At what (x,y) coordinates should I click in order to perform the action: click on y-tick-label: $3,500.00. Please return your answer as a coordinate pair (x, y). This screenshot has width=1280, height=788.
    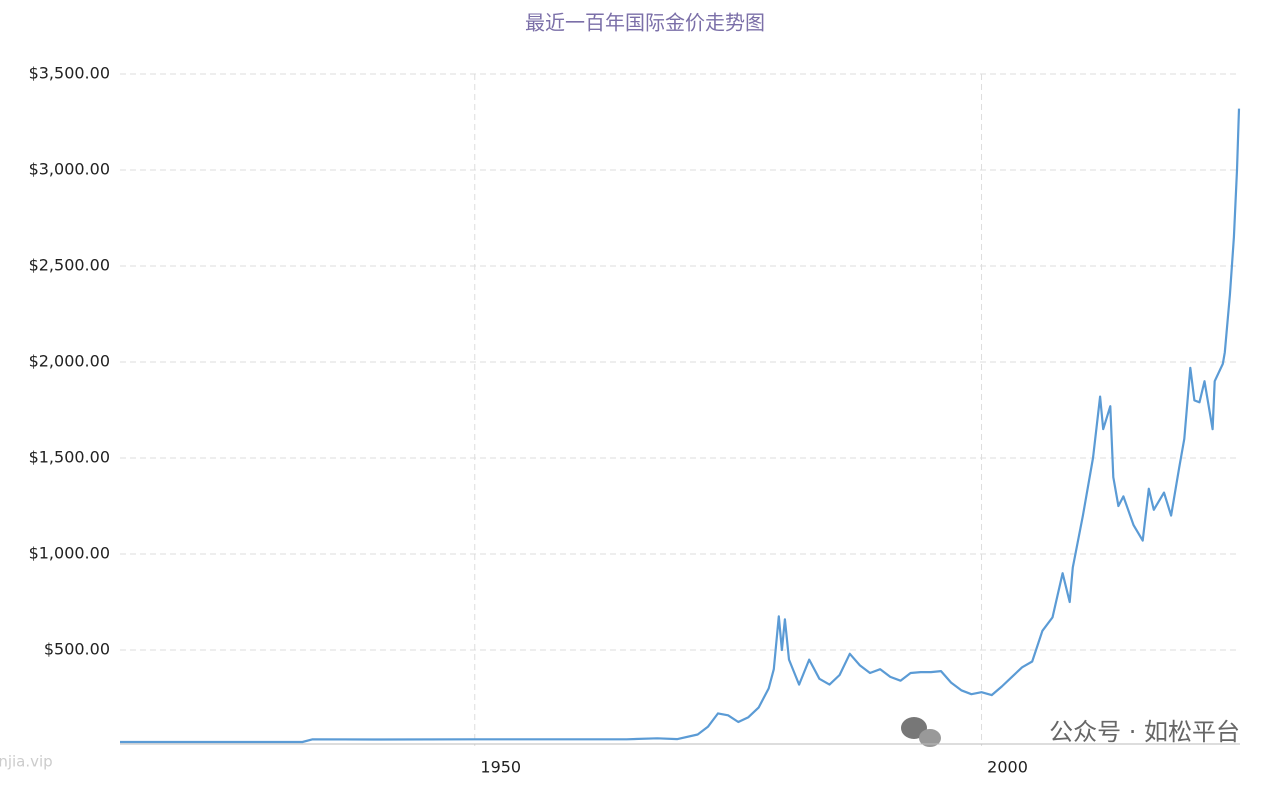
    Looking at the image, I should click on (69, 73).